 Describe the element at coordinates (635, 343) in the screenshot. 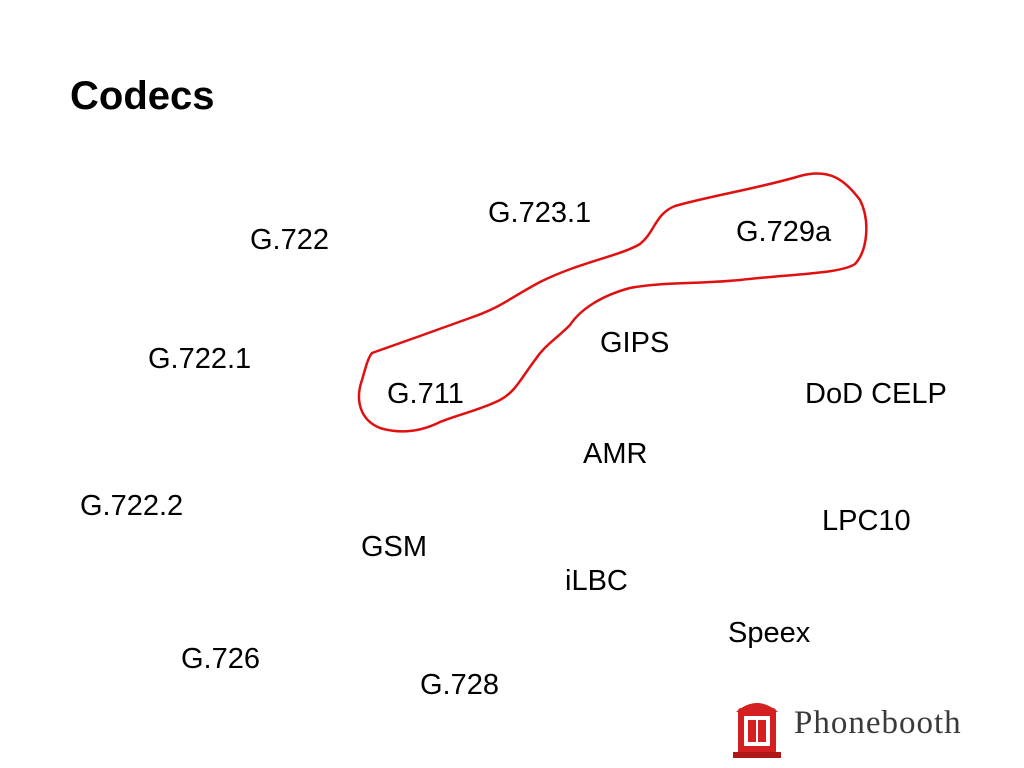

I see `codec-label: GIPS` at that location.